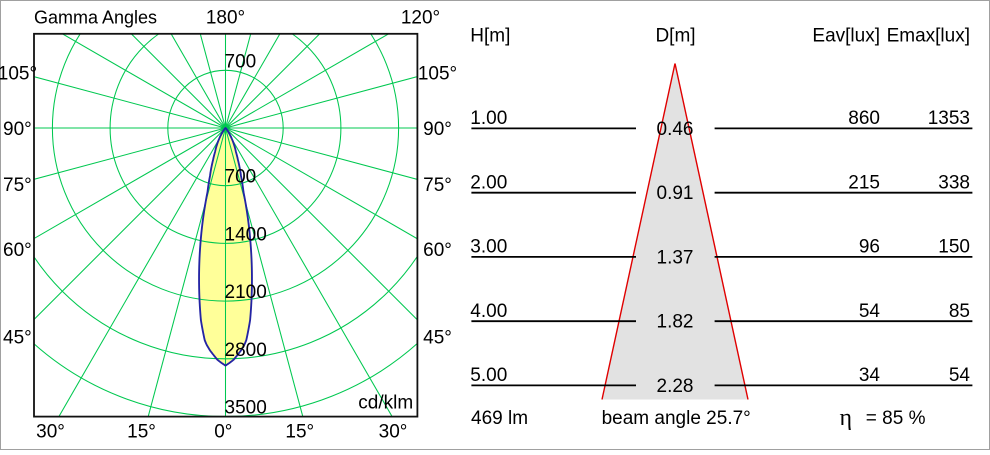 This screenshot has width=990, height=455. What do you see at coordinates (499, 418) in the screenshot?
I see `svg-text: 469 lm` at bounding box center [499, 418].